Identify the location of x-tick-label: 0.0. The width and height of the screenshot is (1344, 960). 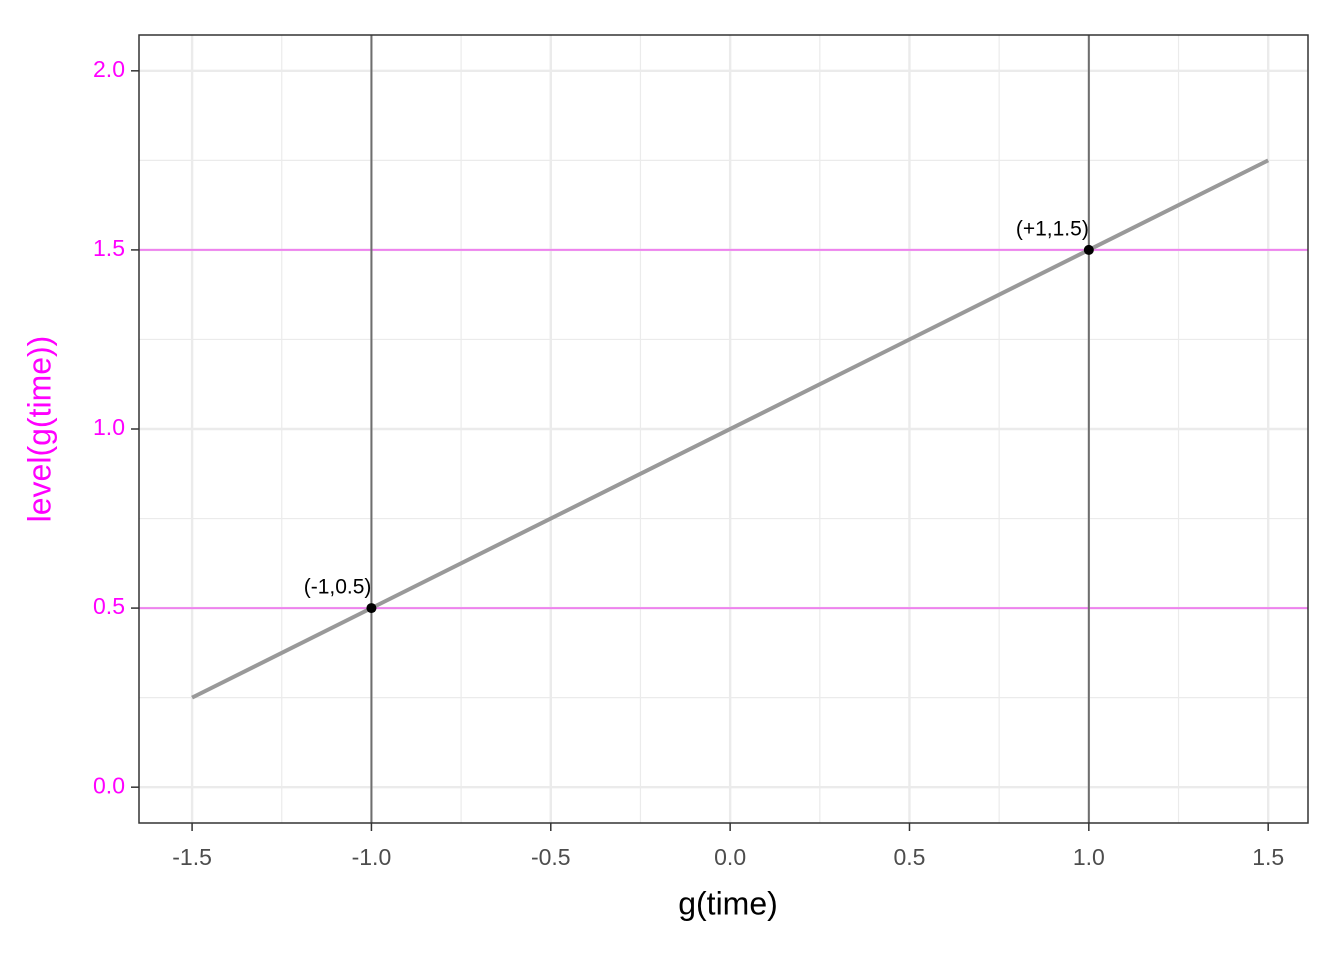
(730, 857).